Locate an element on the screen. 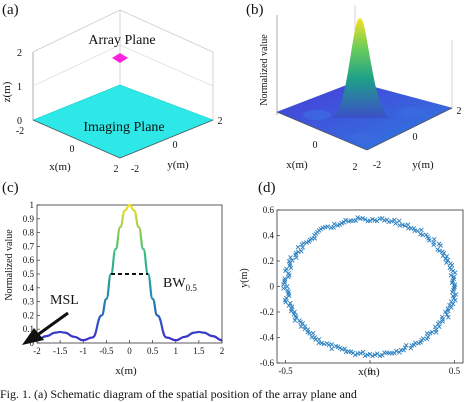 The width and height of the screenshot is (474, 402). c-x-tick-label: -1.5 is located at coordinates (60, 351).